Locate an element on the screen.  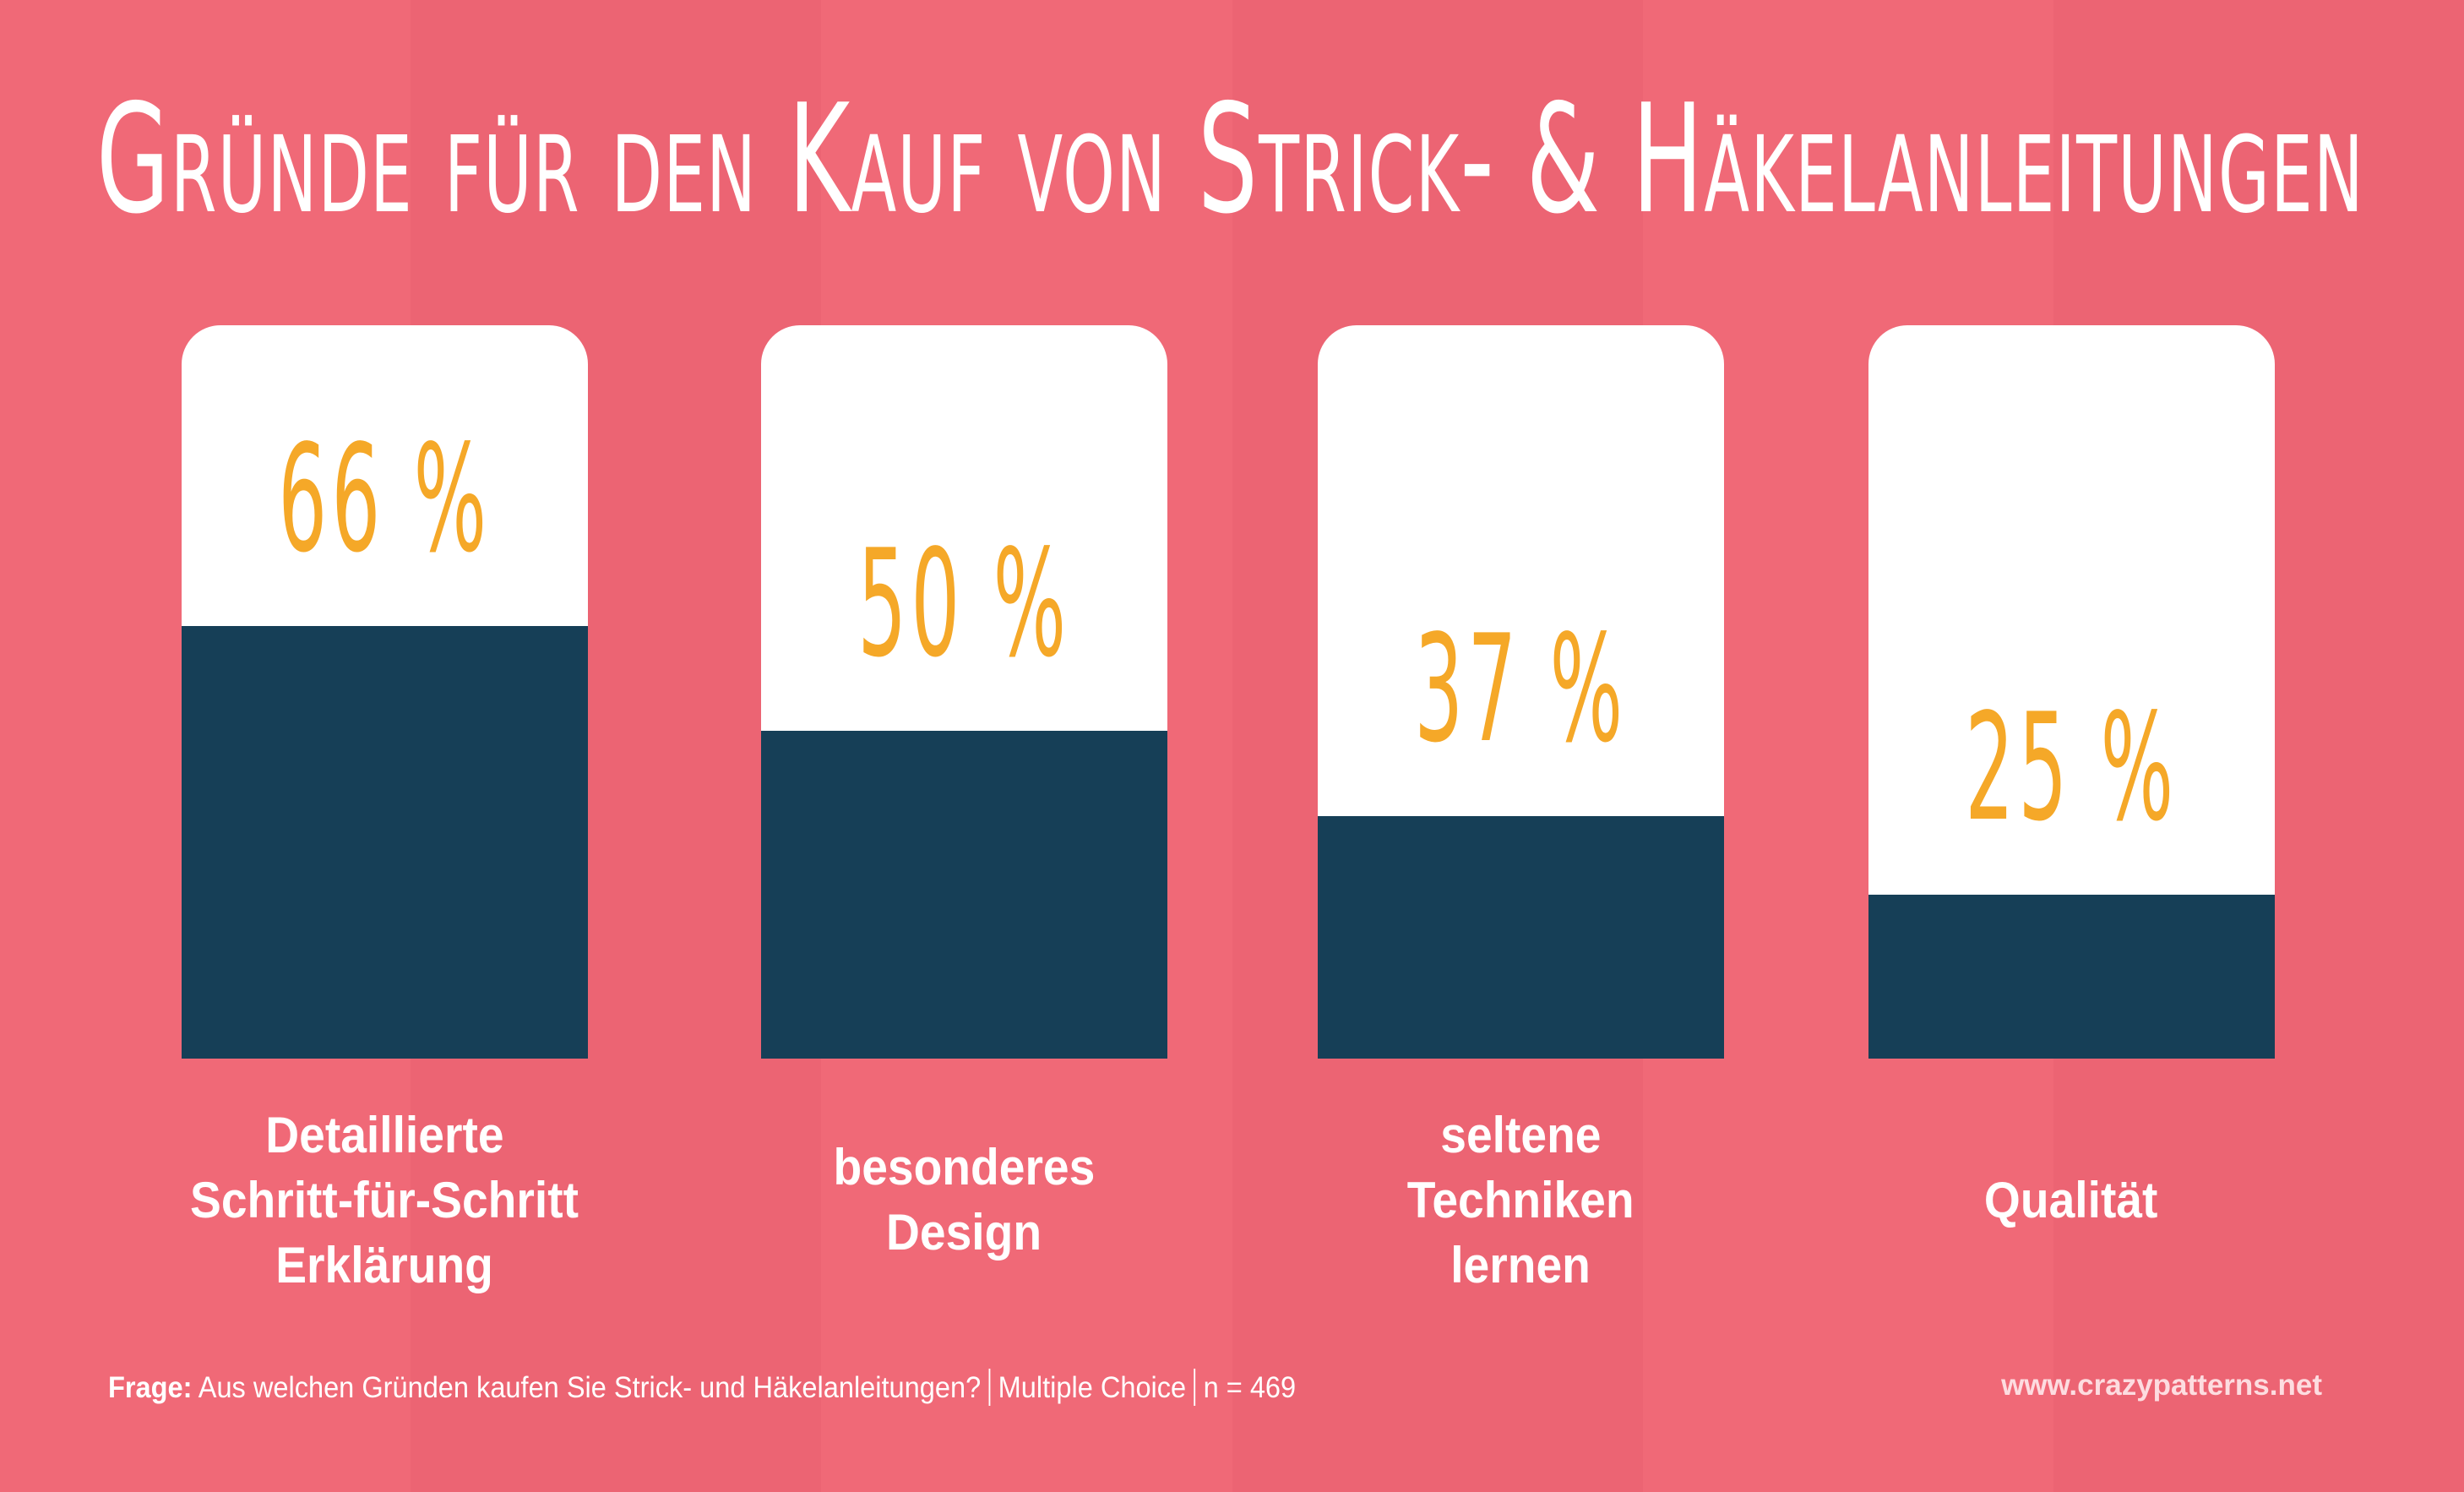
category-label-line: Schritt-für-Schritt is located at coordinates (384, 1199).